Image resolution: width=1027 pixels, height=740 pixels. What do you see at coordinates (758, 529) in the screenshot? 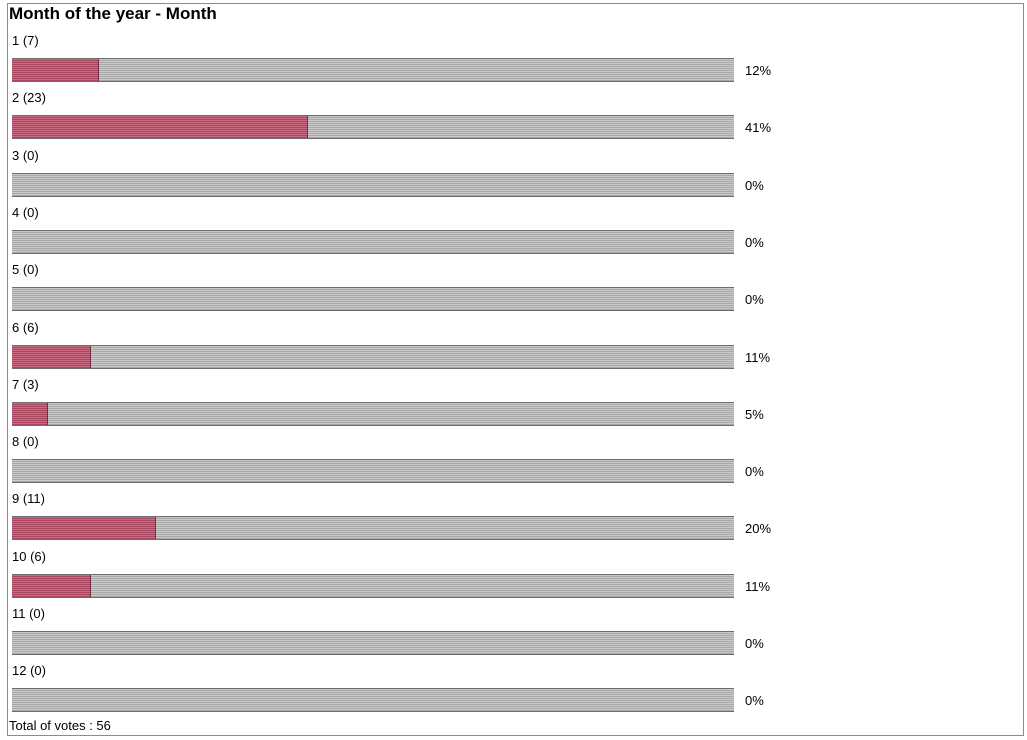
I see `percentage-label: 20%` at bounding box center [758, 529].